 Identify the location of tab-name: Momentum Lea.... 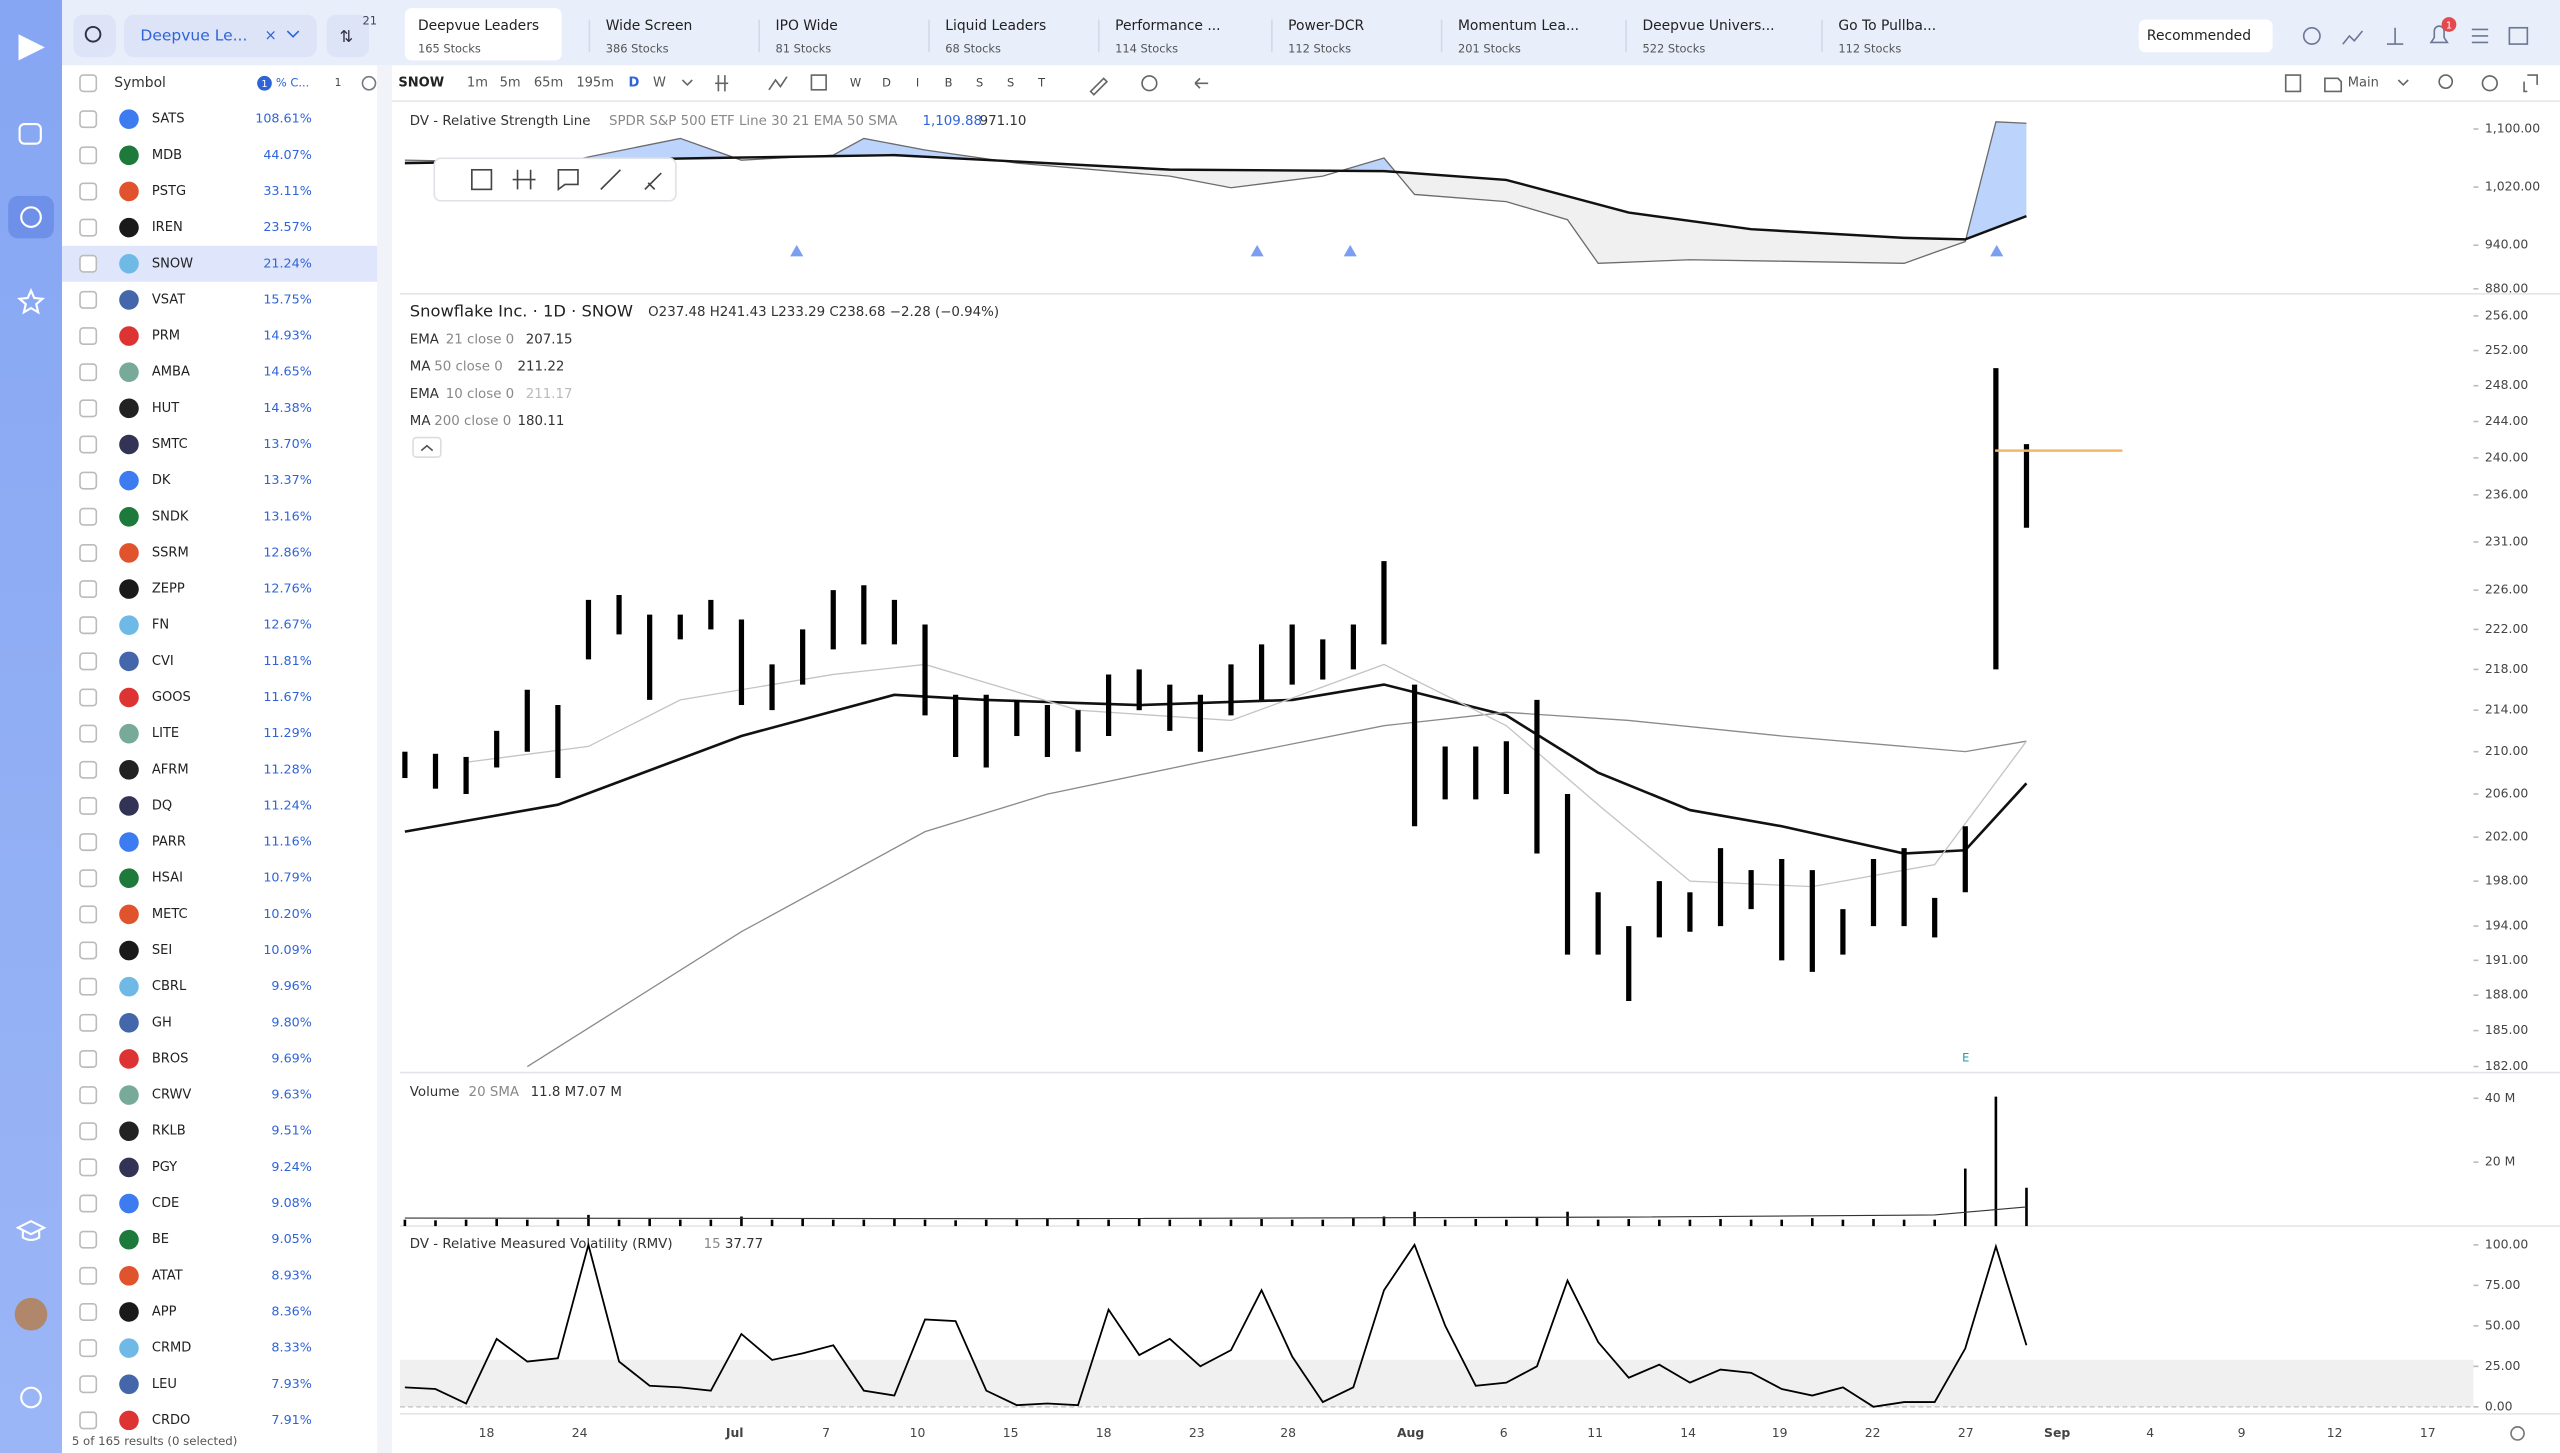
(1518, 26).